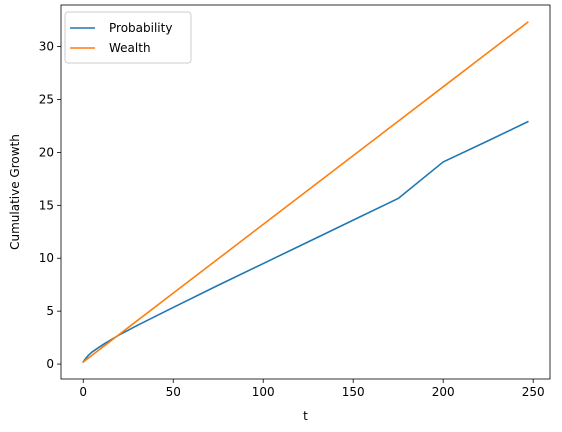 Image resolution: width=562 pixels, height=432 pixels. What do you see at coordinates (173, 392) in the screenshot?
I see `x-tick-label: 50` at bounding box center [173, 392].